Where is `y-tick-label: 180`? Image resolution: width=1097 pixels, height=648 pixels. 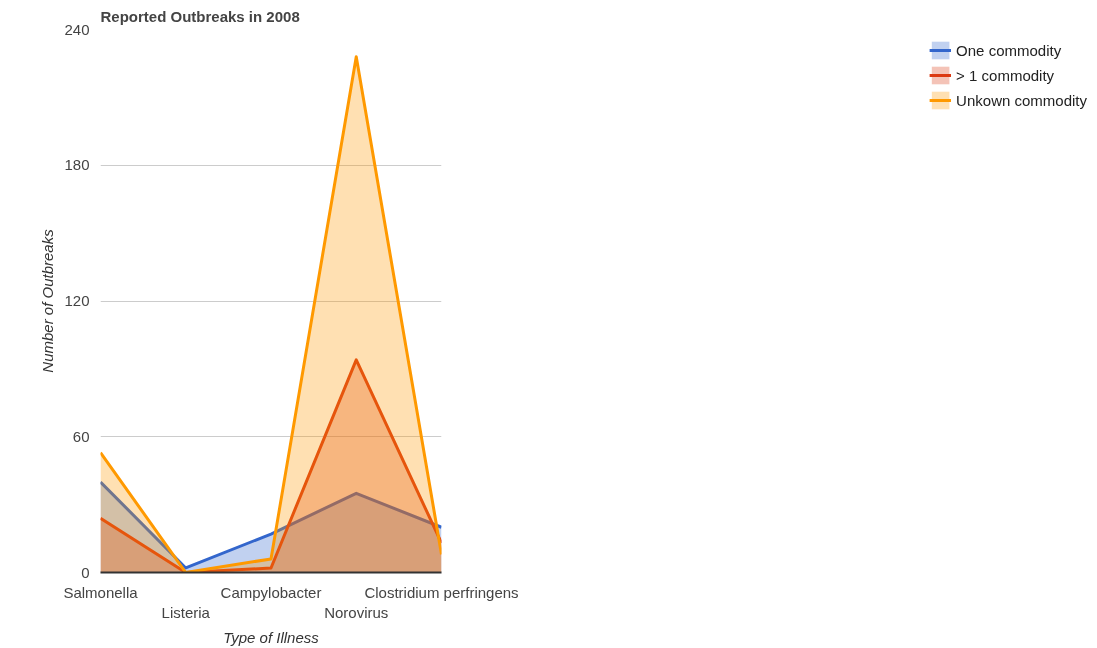
y-tick-label: 180 is located at coordinates (77, 165).